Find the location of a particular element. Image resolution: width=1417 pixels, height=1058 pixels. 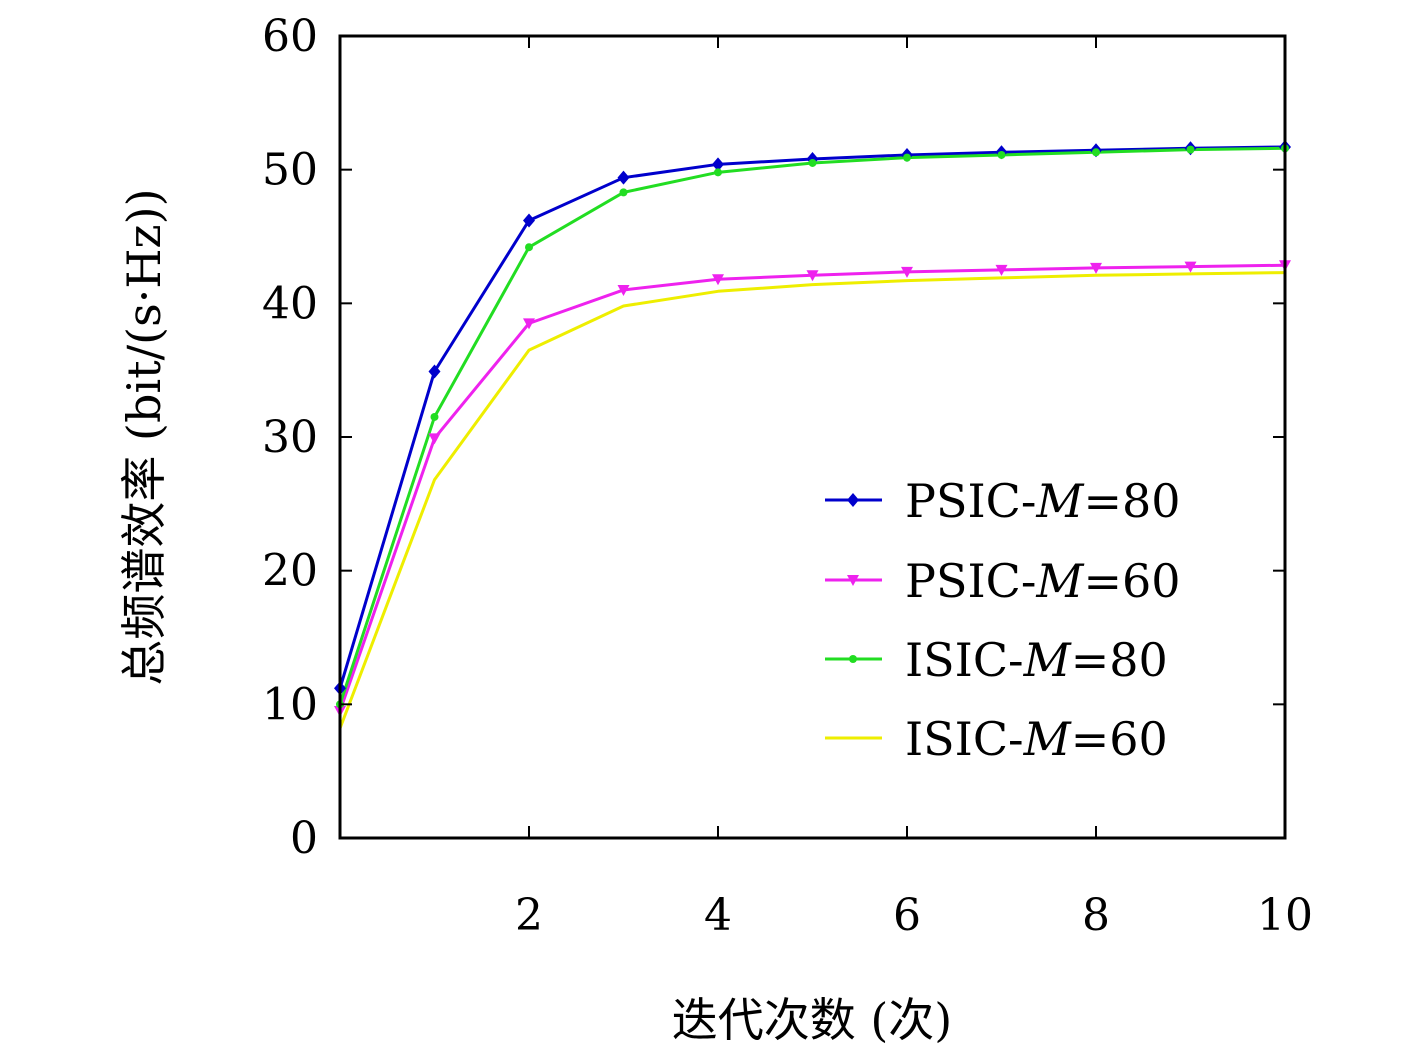

legend-label: PSIC-M=60 is located at coordinates (1043, 581).